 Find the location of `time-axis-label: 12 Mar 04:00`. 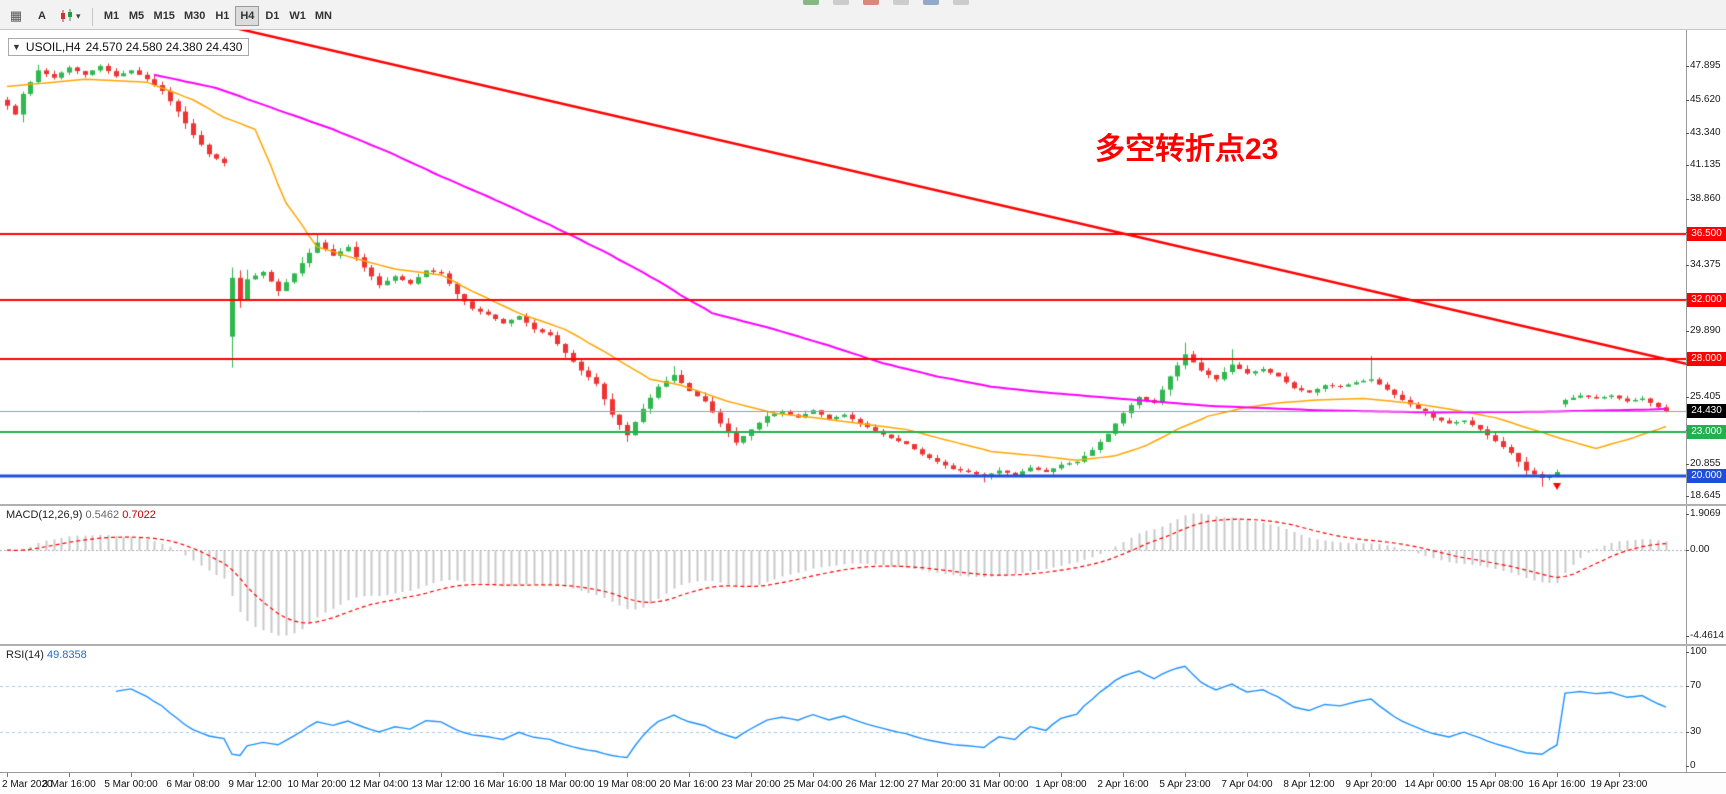

time-axis-label: 12 Mar 04:00 is located at coordinates (379, 784).